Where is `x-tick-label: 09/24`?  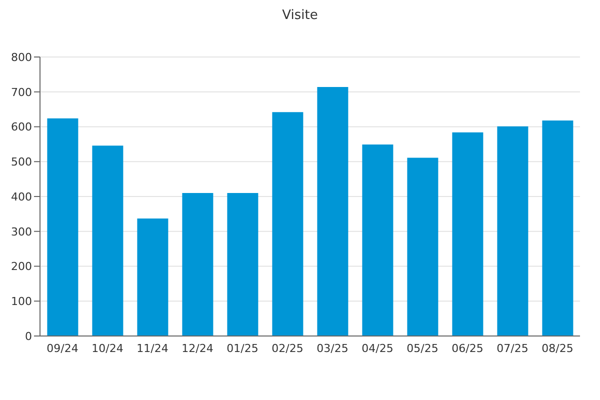 x-tick-label: 09/24 is located at coordinates (62, 348).